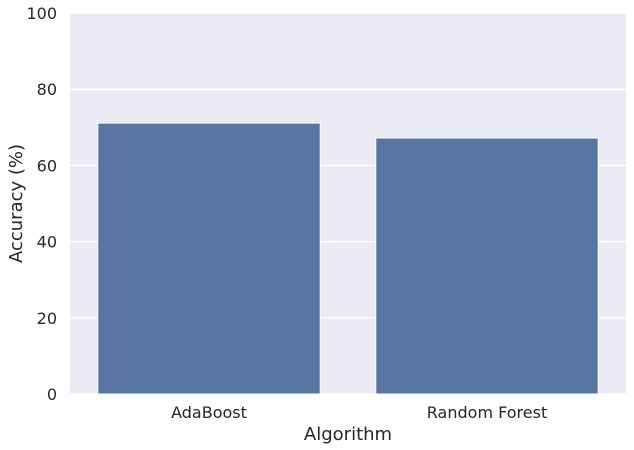 This screenshot has height=450, width=634. What do you see at coordinates (41, 204) in the screenshot?
I see `y-axis-ticks: 0 20 40 60 80 100` at bounding box center [41, 204].